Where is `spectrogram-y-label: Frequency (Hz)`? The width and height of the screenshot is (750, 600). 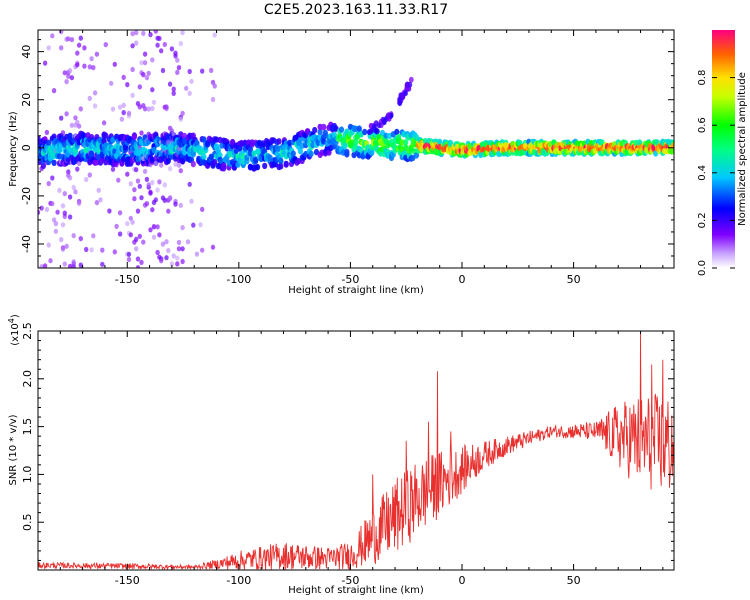 spectrogram-y-label: Frequency (Hz) is located at coordinates (13, 149).